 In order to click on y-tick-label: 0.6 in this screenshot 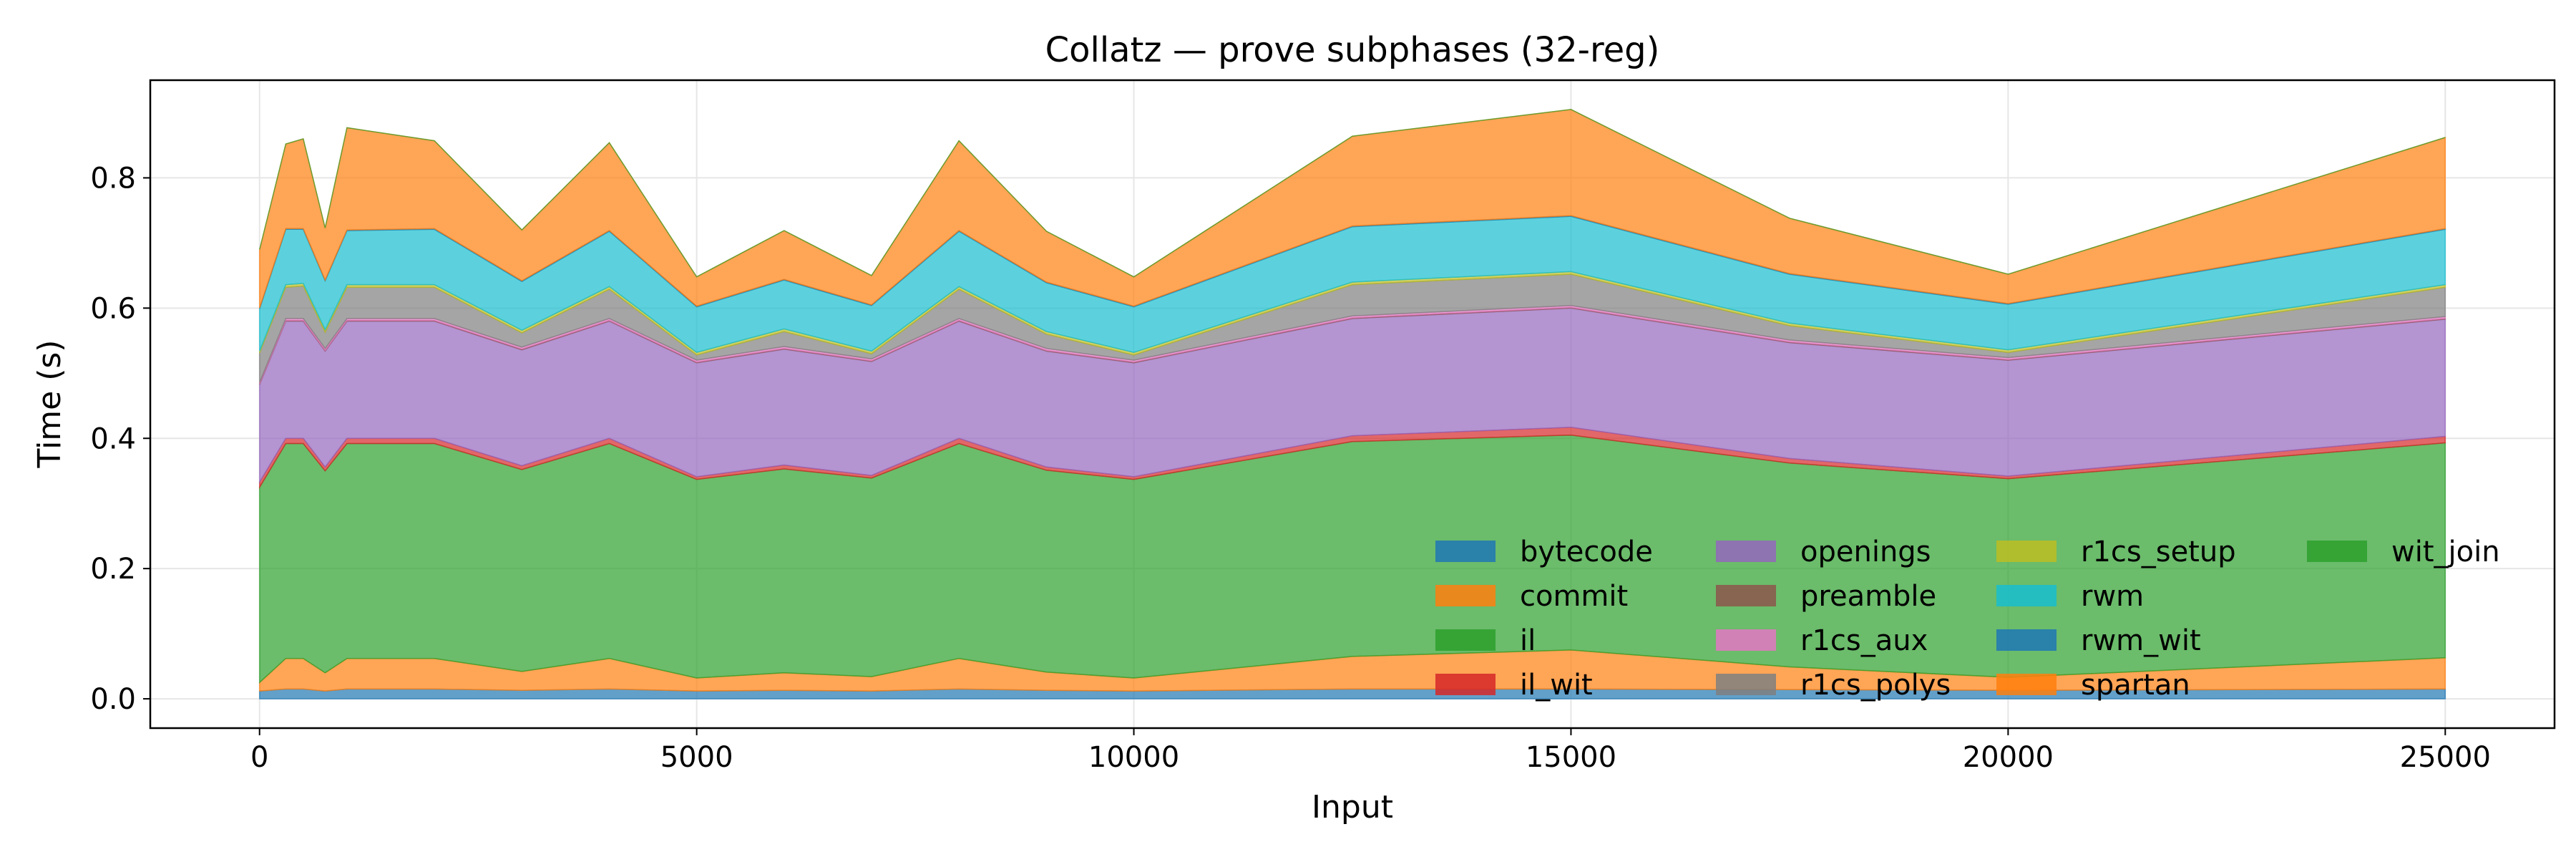, I will do `click(113, 308)`.